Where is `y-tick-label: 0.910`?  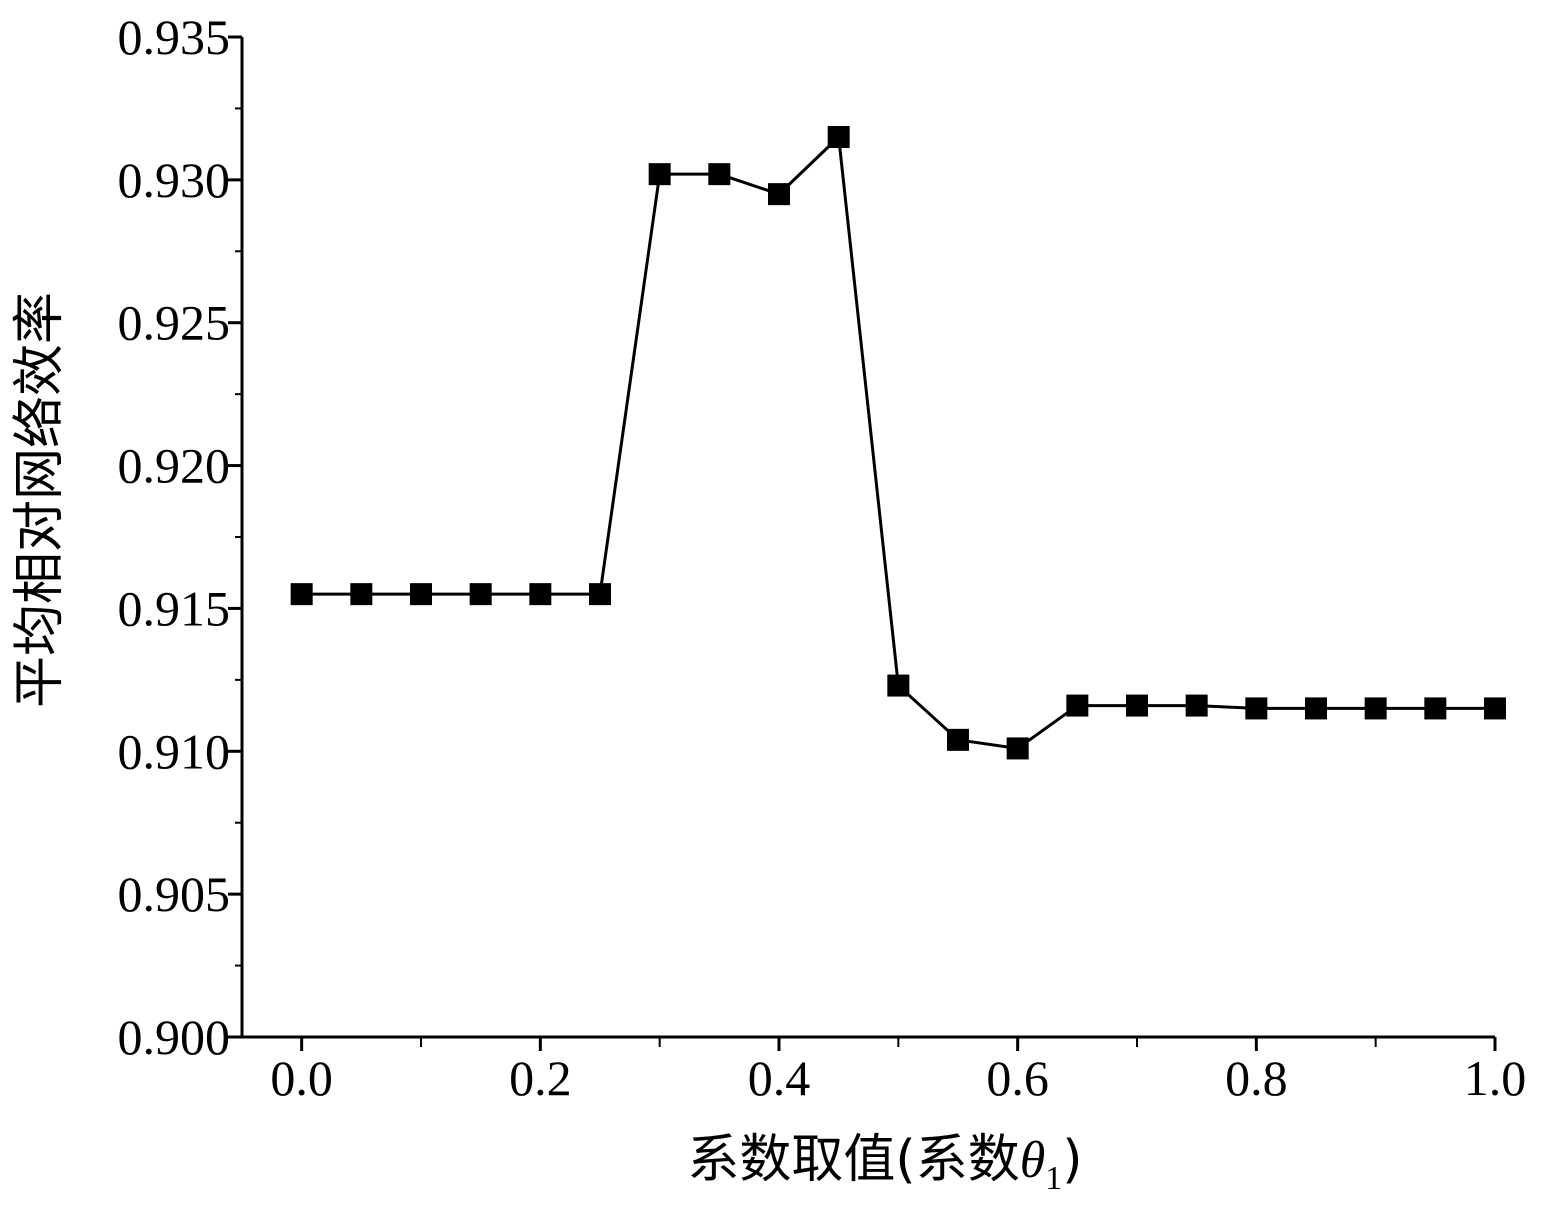 y-tick-label: 0.910 is located at coordinates (174, 751).